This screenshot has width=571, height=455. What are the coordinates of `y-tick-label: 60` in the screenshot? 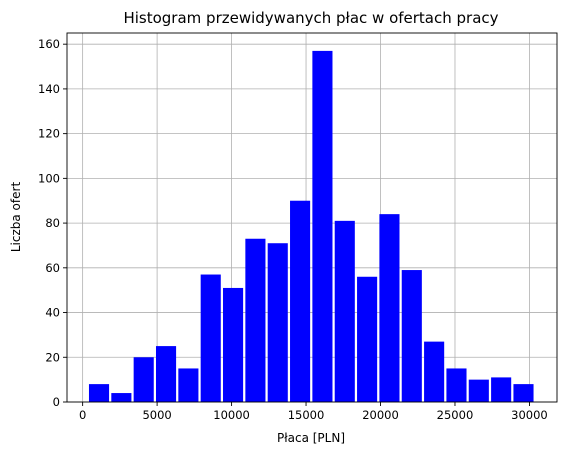 It's located at (52, 268).